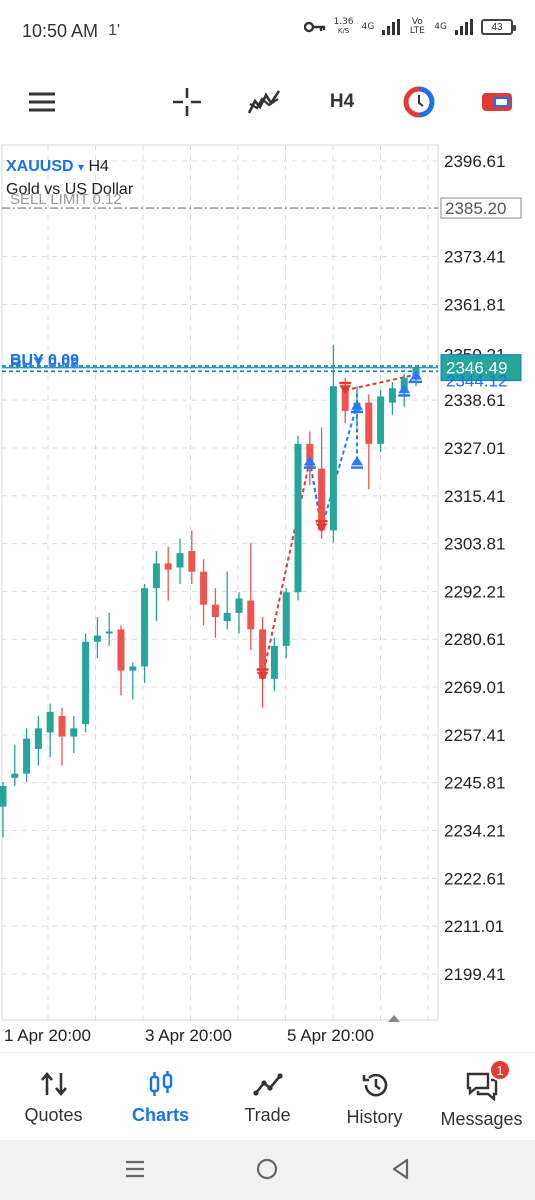 Image resolution: width=535 pixels, height=1200 pixels. Describe the element at coordinates (474, 304) in the screenshot. I see `y-tick-label: 2361.81` at that location.